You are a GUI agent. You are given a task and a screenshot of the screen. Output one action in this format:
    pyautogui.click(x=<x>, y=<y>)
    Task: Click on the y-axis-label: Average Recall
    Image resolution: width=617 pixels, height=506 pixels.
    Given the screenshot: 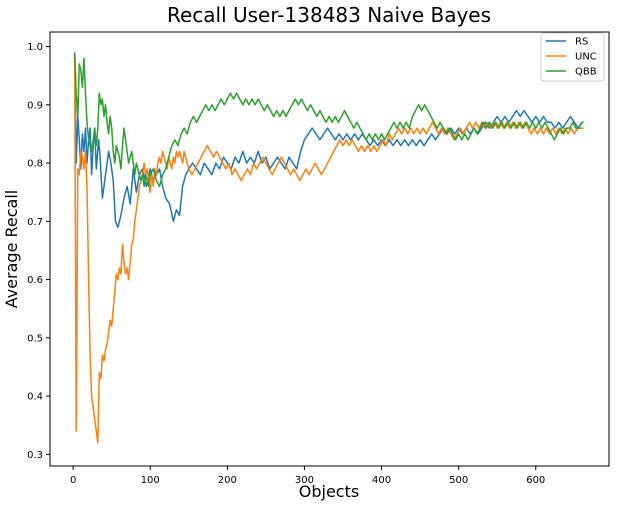 What is the action you would take?
    pyautogui.click(x=11, y=249)
    